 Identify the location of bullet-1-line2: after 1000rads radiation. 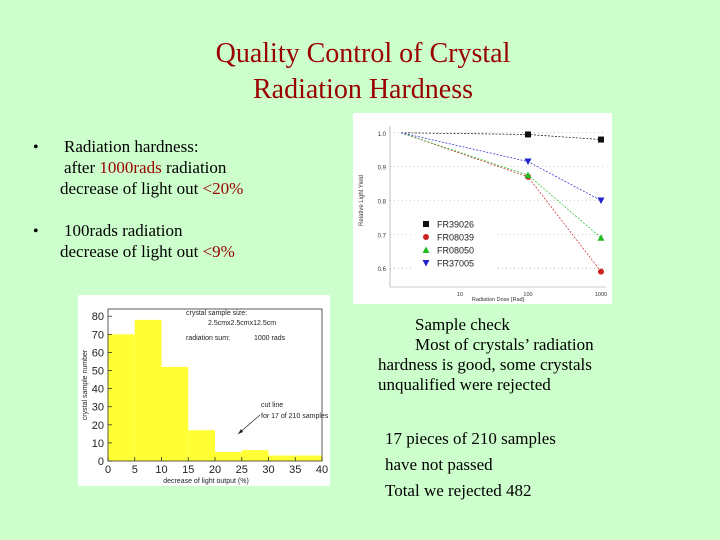
(153, 167).